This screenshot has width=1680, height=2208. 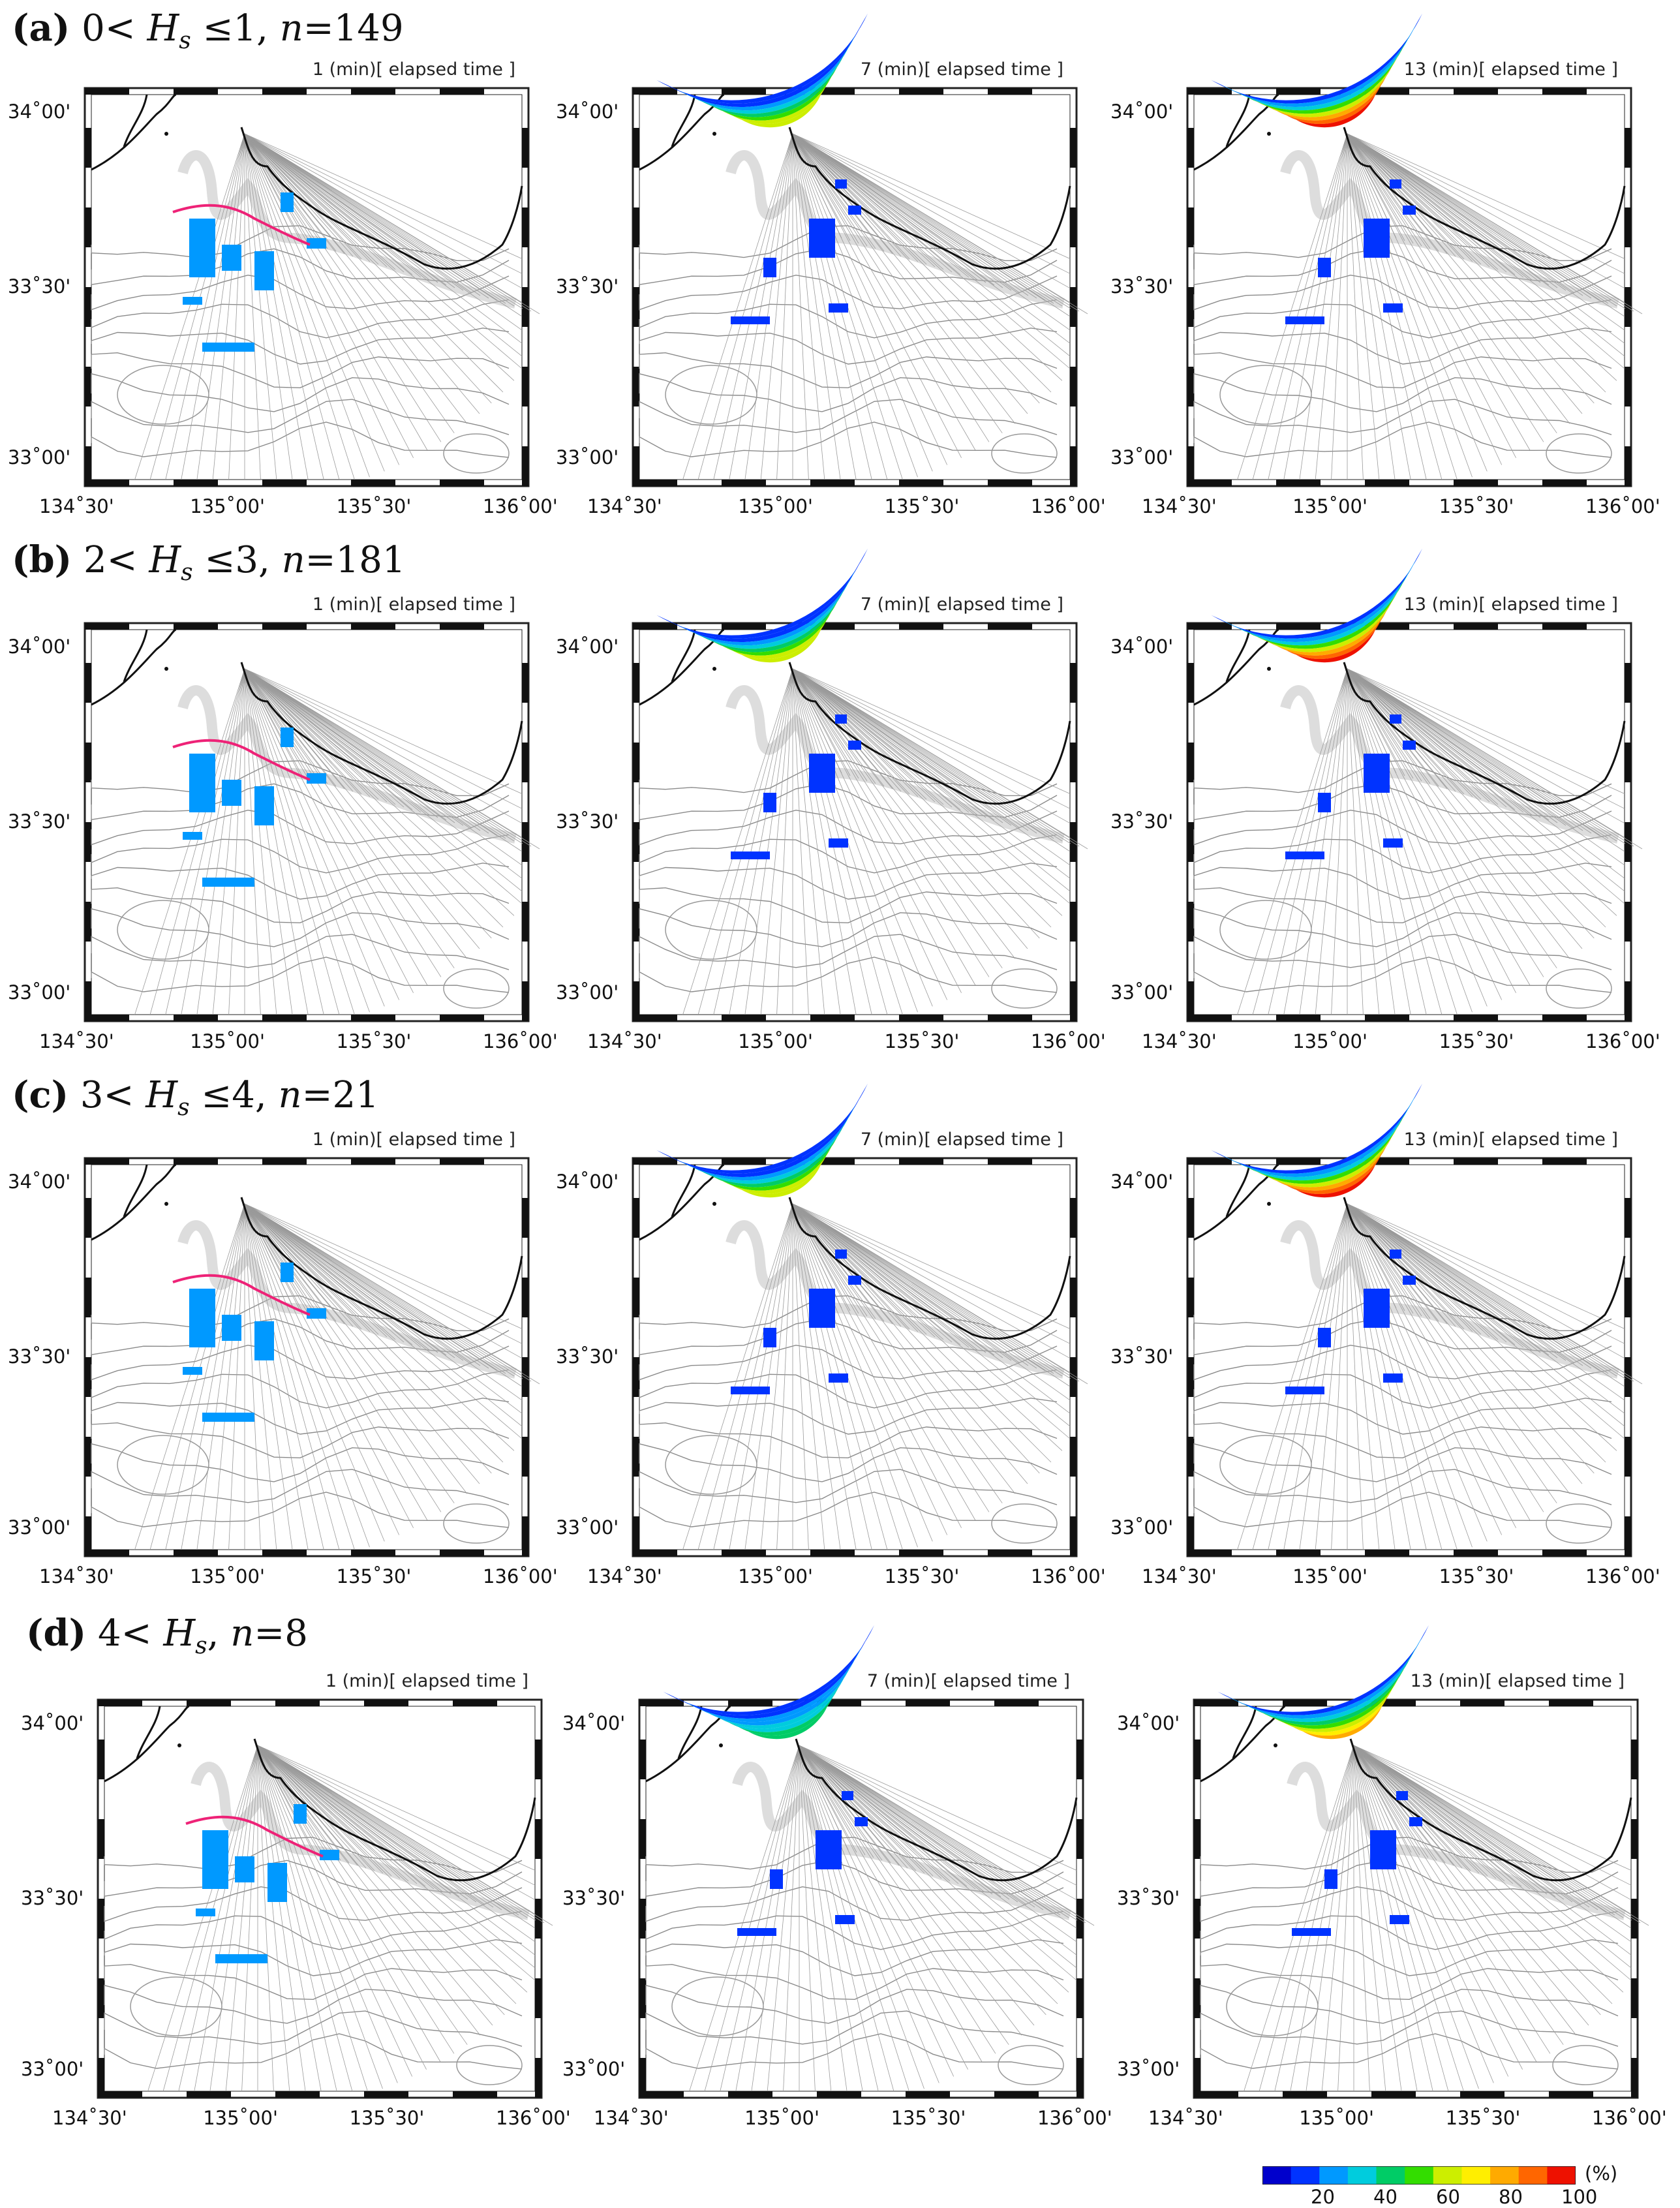 What do you see at coordinates (237, 560) in the screenshot?
I see `hs-upper: ≤3,` at bounding box center [237, 560].